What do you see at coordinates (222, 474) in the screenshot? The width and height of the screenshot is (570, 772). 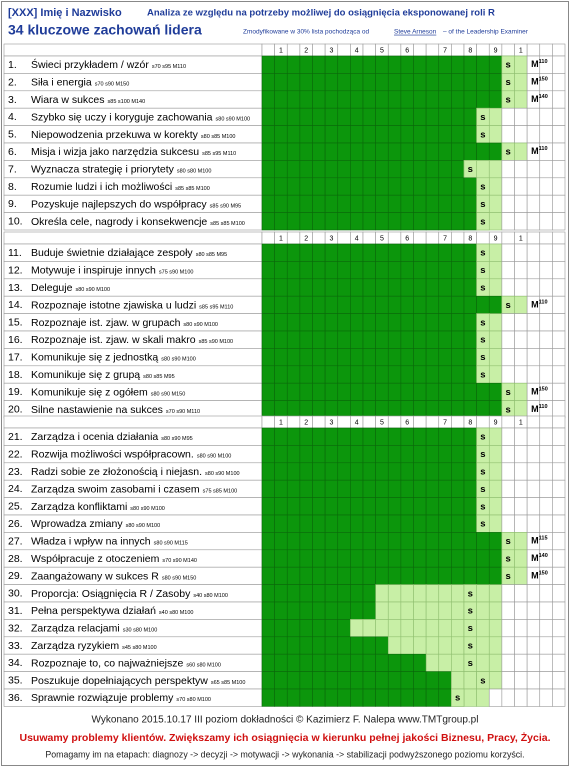 I see `row-note: s80 s90 M100` at bounding box center [222, 474].